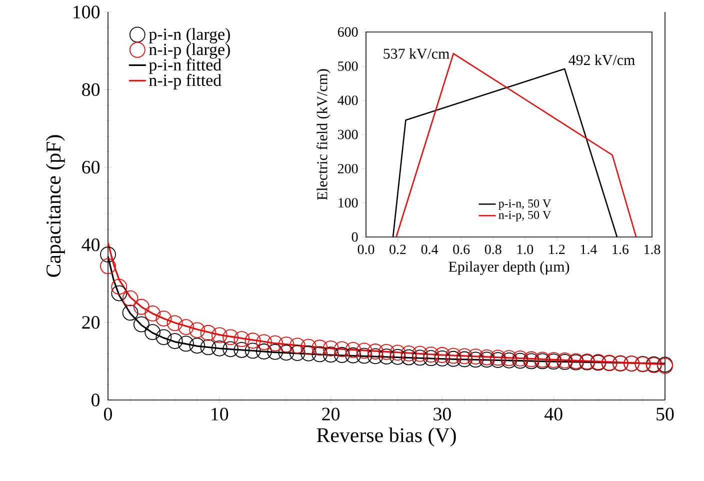 The height and width of the screenshot is (481, 704). Describe the element at coordinates (493, 249) in the screenshot. I see `x-tick-label: 0.8` at that location.